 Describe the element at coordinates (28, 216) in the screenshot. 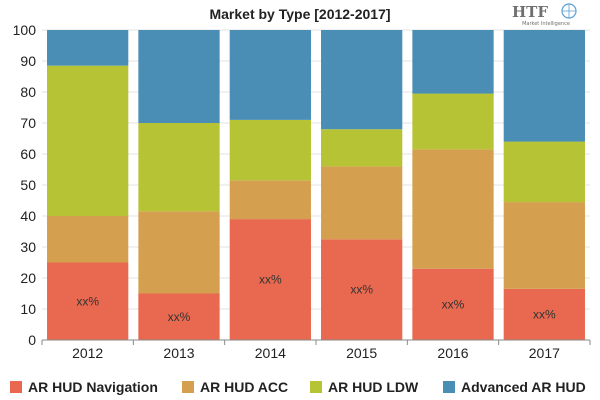

I see `y-tick-label: 40` at that location.